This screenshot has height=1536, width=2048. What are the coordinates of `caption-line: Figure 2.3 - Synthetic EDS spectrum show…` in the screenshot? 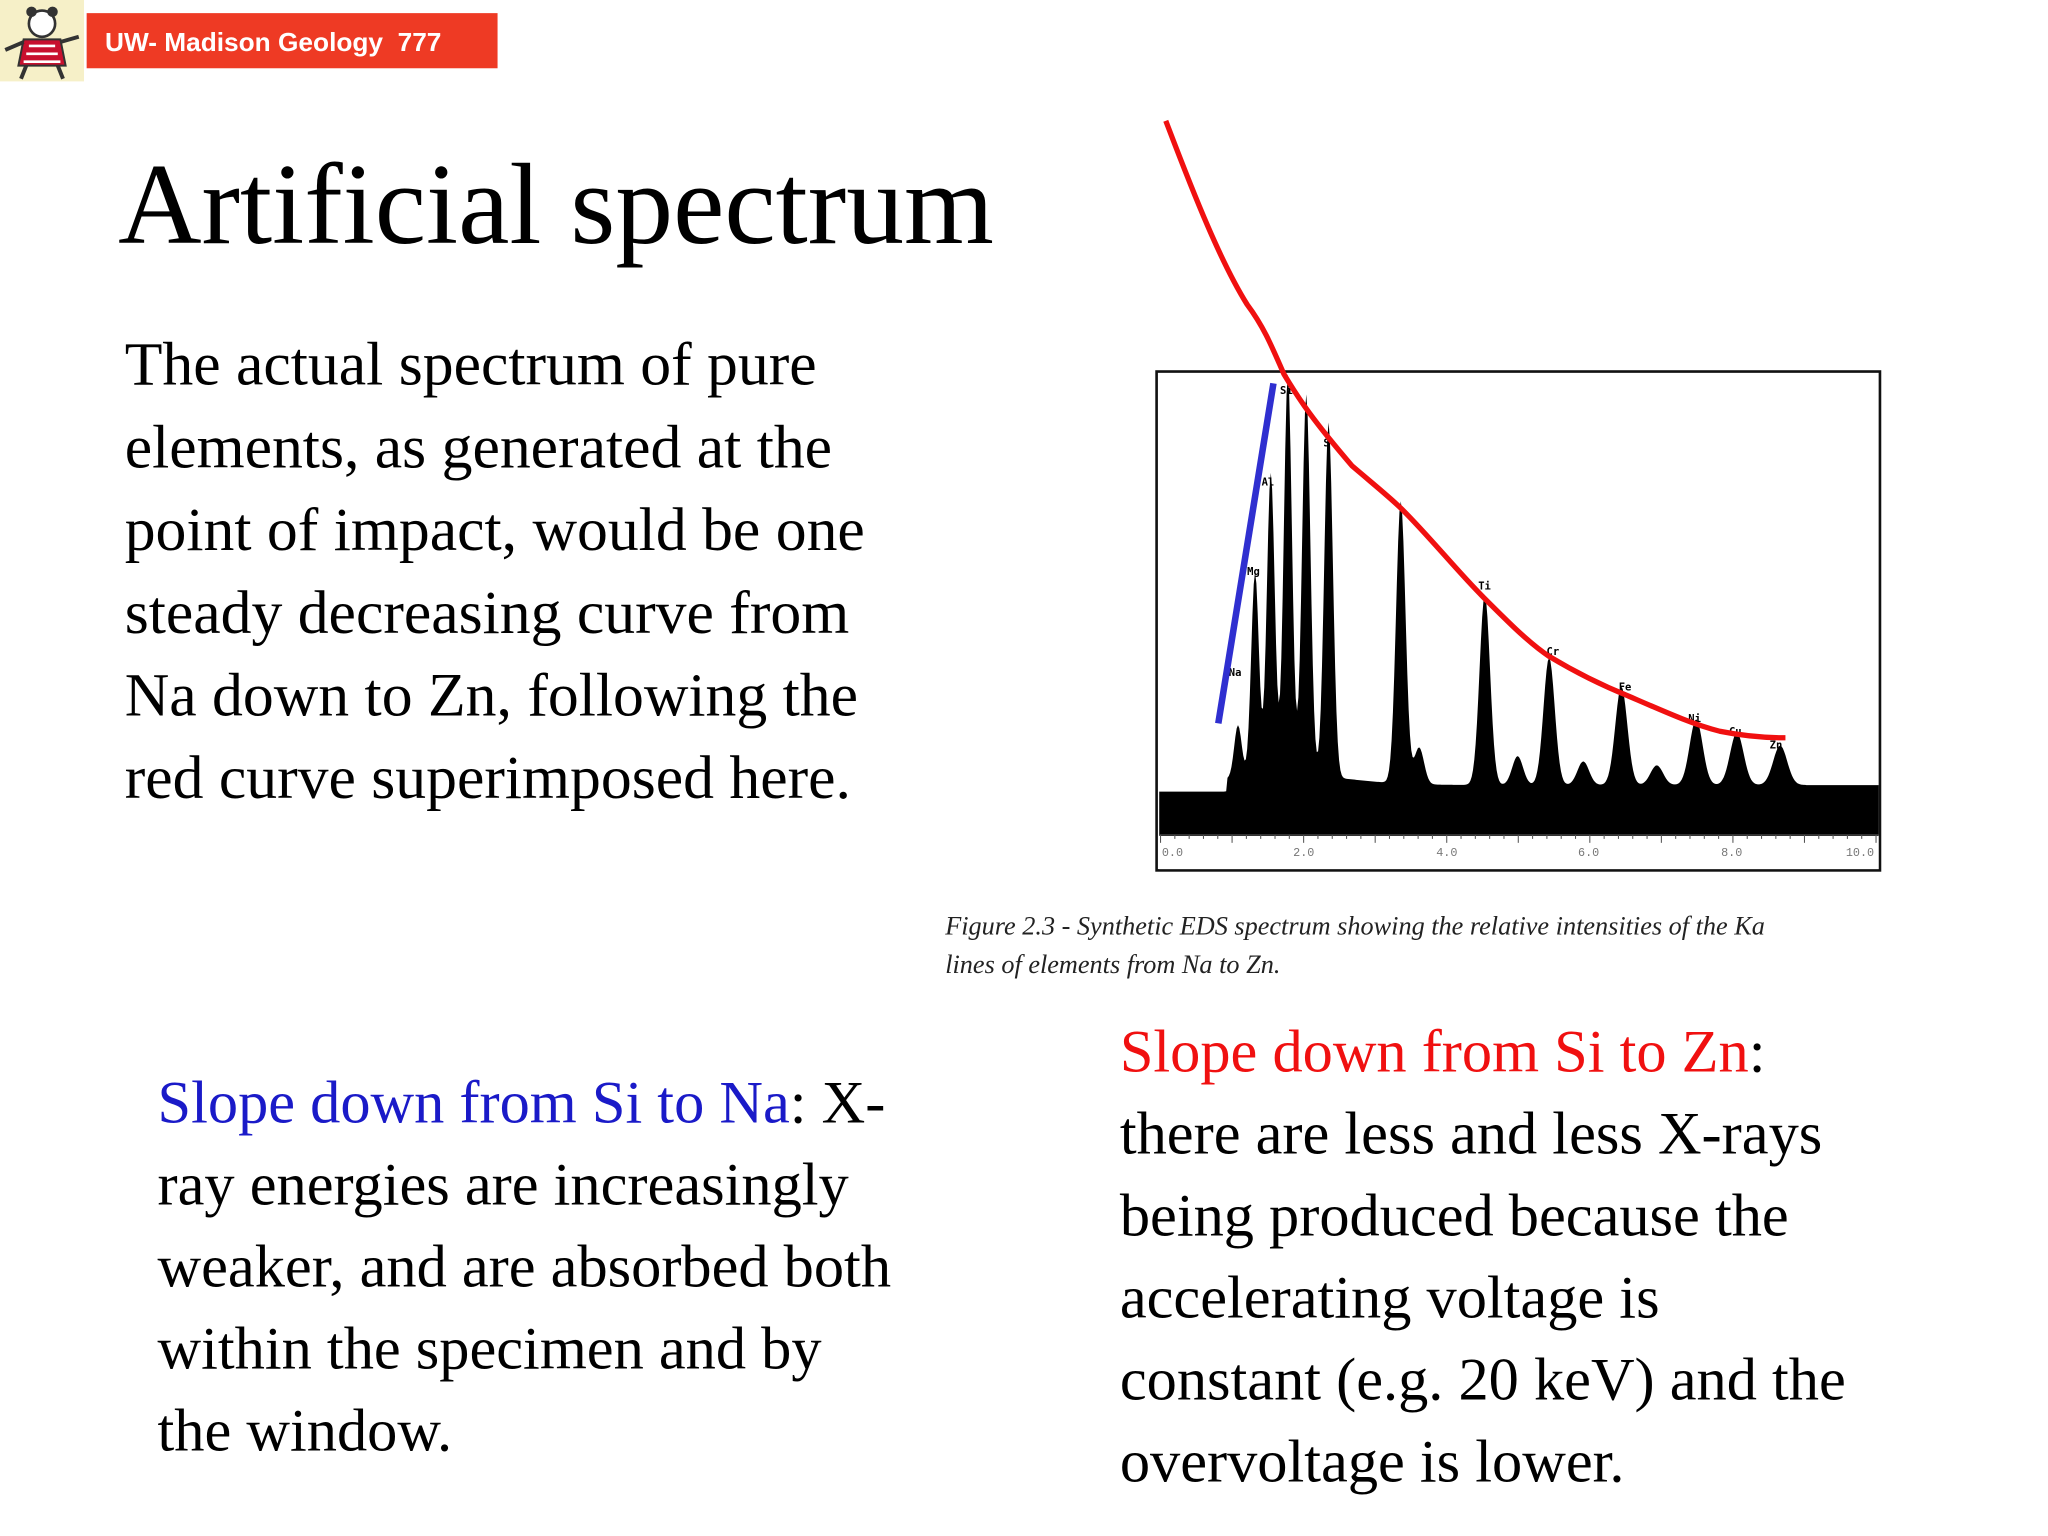 It's located at (1354, 926).